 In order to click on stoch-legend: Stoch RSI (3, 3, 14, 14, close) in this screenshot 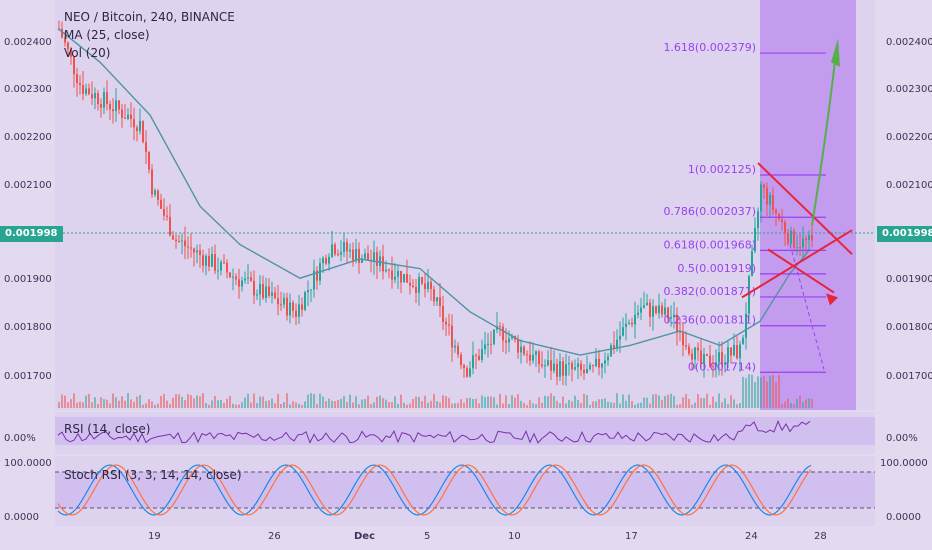, I will do `click(153, 475)`.